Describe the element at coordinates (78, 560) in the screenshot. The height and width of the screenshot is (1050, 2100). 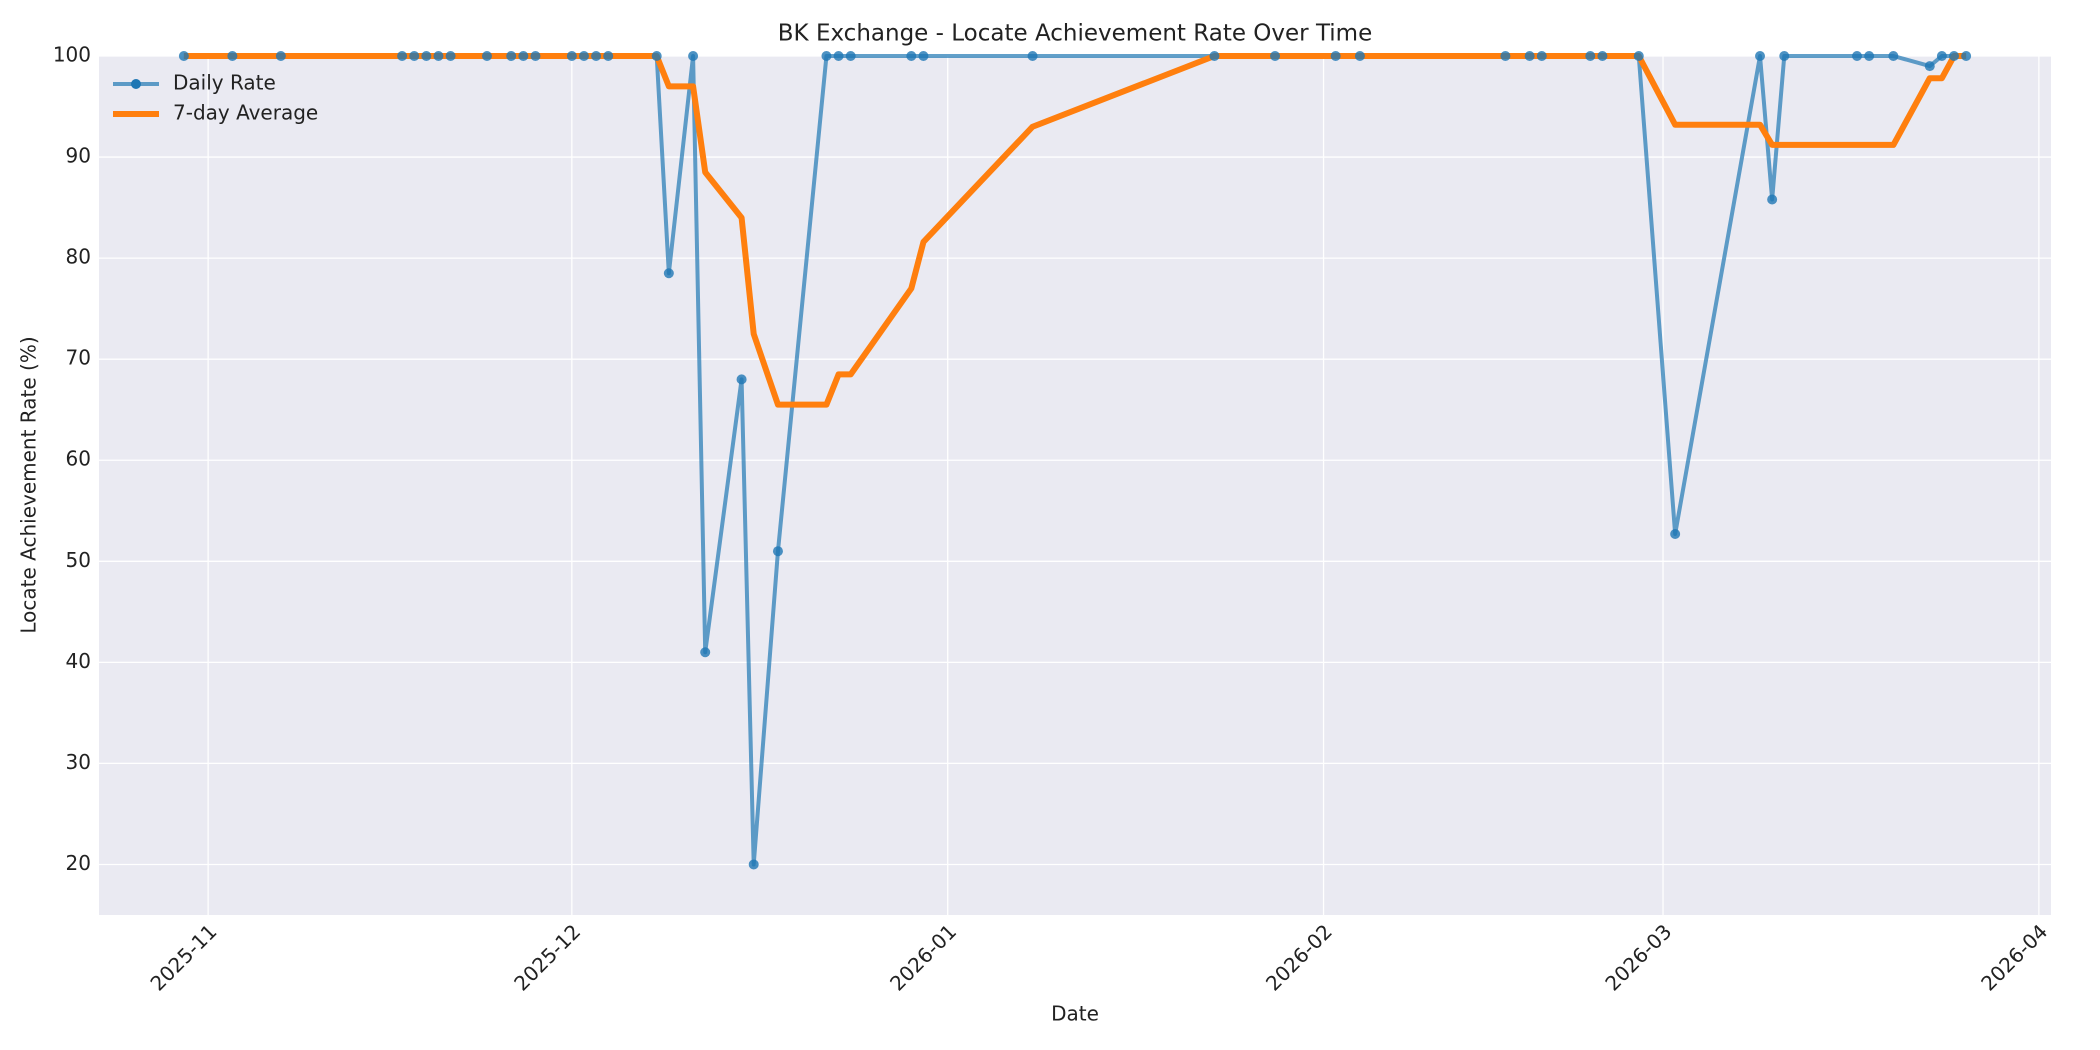
I see `y-tick-label: 50` at that location.